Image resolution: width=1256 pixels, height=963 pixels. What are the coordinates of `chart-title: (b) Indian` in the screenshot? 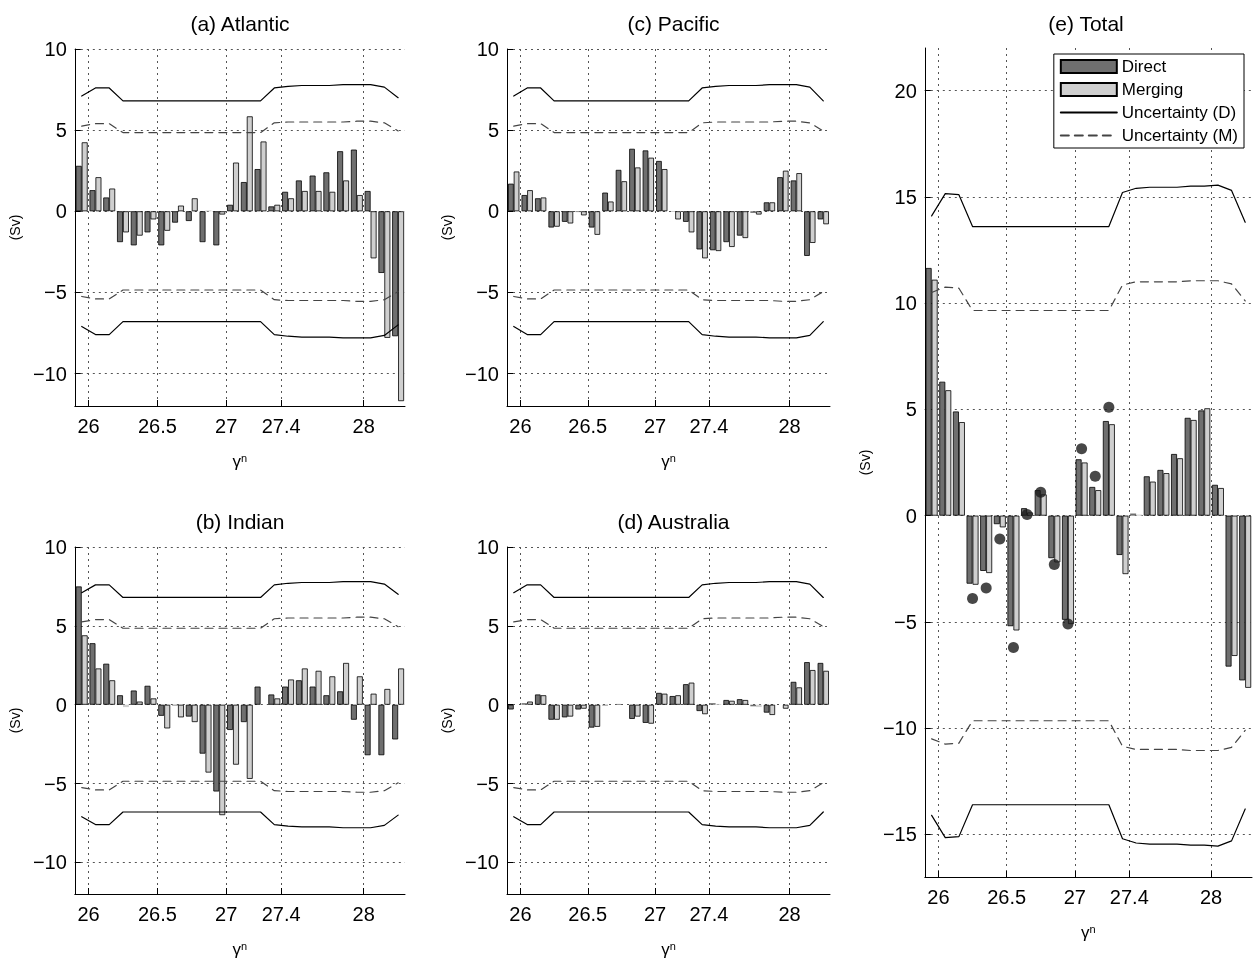 It's located at (240, 521).